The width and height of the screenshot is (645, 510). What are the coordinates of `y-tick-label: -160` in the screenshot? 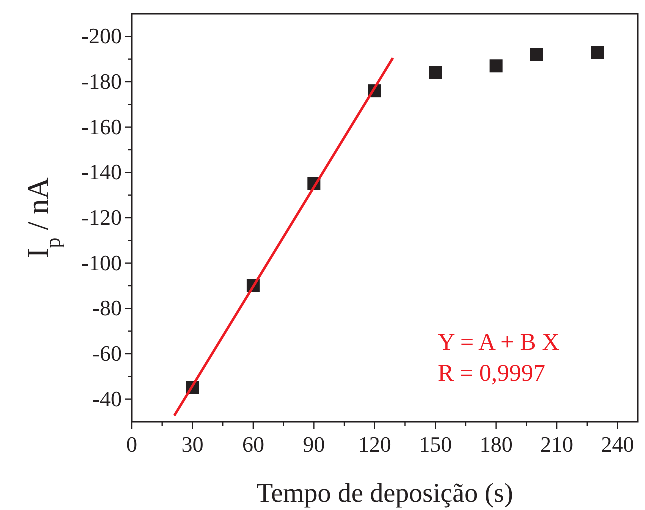 It's located at (102, 127).